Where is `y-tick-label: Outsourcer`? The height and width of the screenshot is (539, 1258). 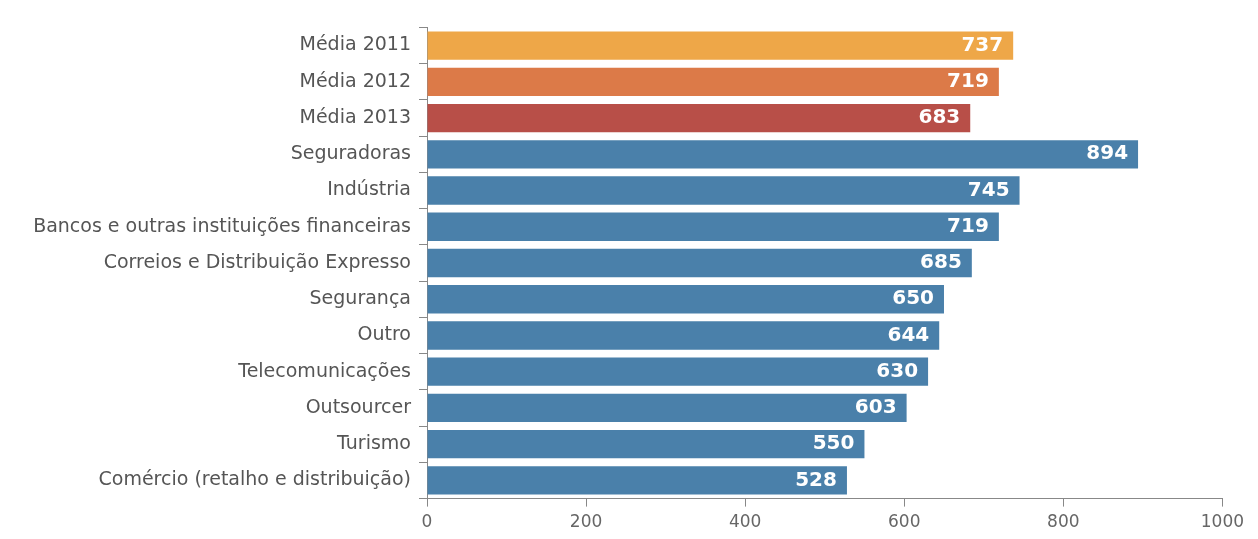 y-tick-label: Outsourcer is located at coordinates (358, 405).